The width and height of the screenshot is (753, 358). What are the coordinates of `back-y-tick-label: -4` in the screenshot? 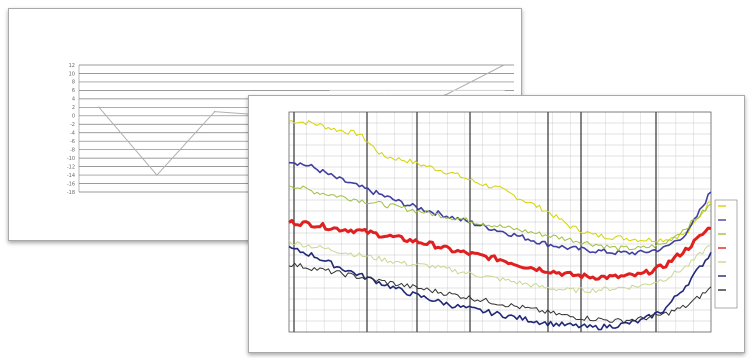 It's located at (72, 134).